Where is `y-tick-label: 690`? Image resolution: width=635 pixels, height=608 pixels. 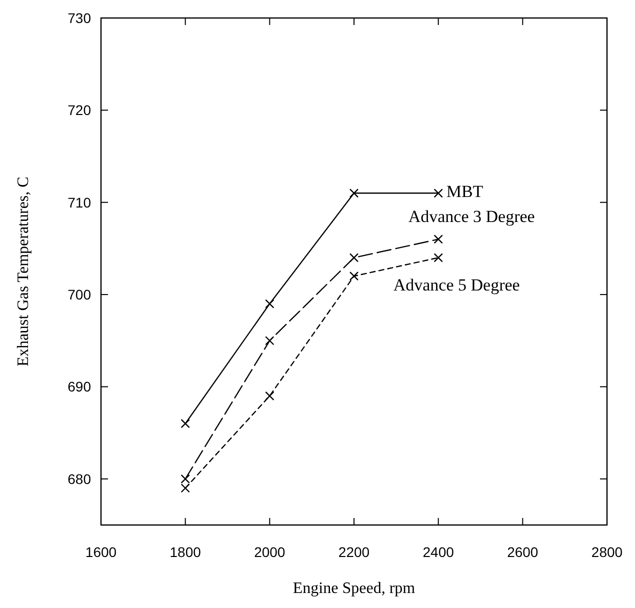 y-tick-label: 690 is located at coordinates (80, 386).